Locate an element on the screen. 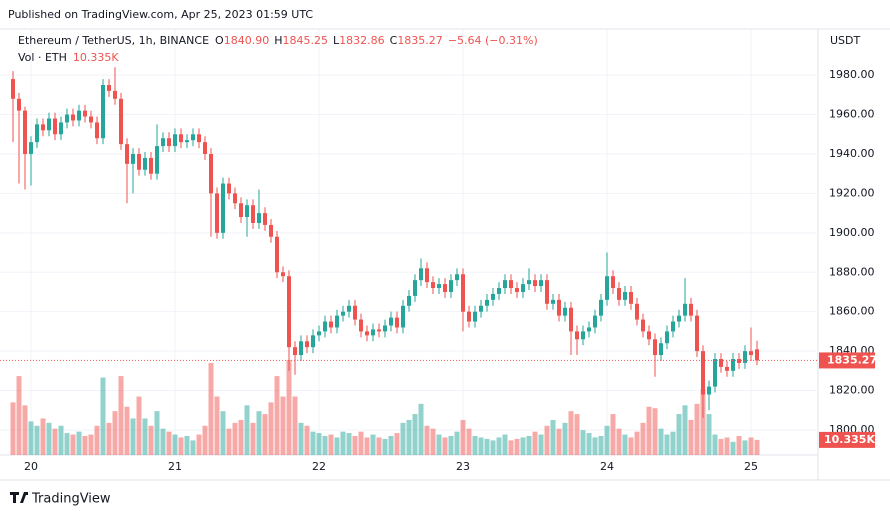 The width and height of the screenshot is (890, 521). logo is located at coordinates (19, 497).